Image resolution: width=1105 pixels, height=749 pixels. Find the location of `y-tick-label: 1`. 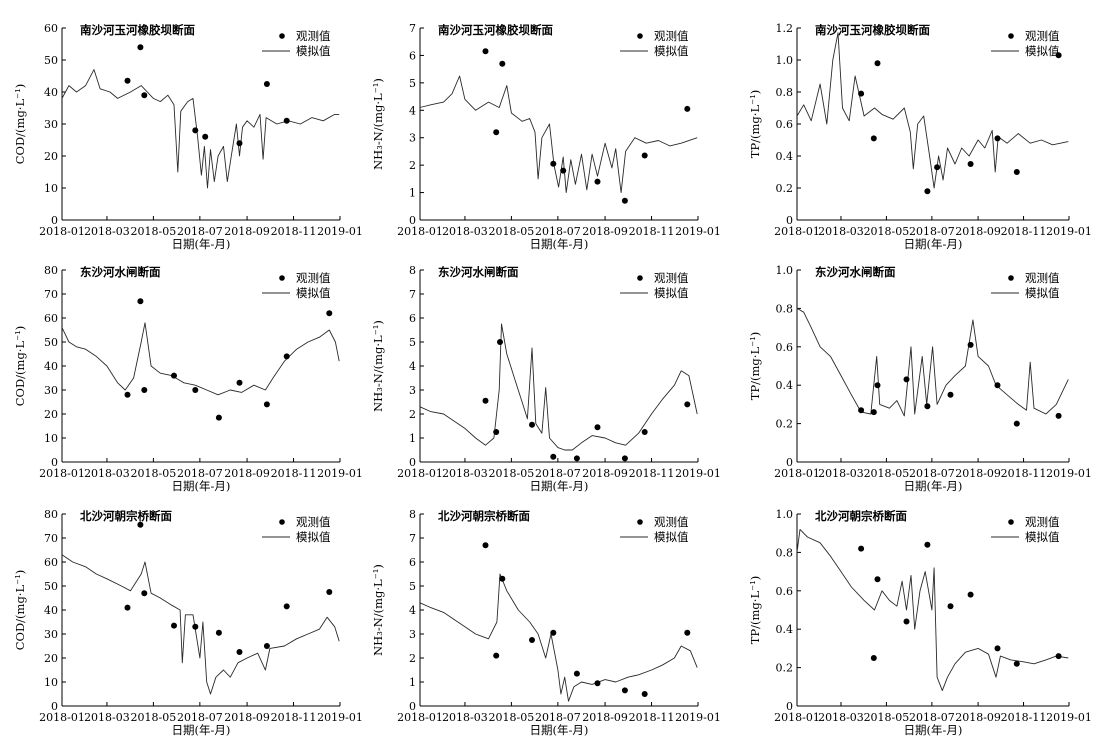

y-tick-label: 1 is located at coordinates (412, 193).